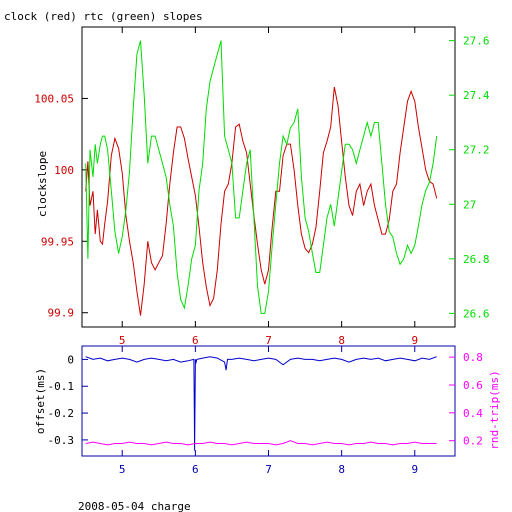 This screenshot has height=512, width=512. What do you see at coordinates (476, 259) in the screenshot?
I see `y2tick-label: 26.8` at bounding box center [476, 259].